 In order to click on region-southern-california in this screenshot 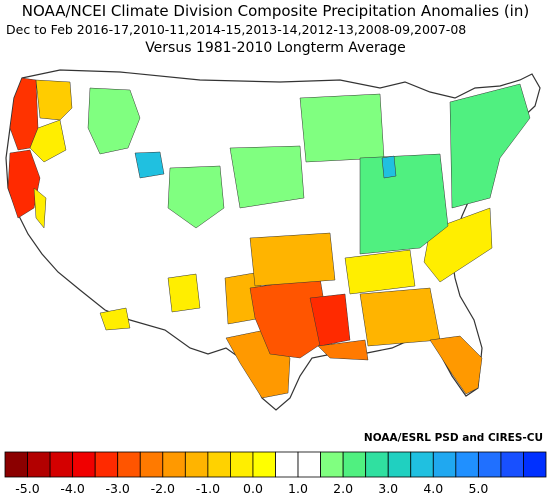, I will do `click(40, 208)`.